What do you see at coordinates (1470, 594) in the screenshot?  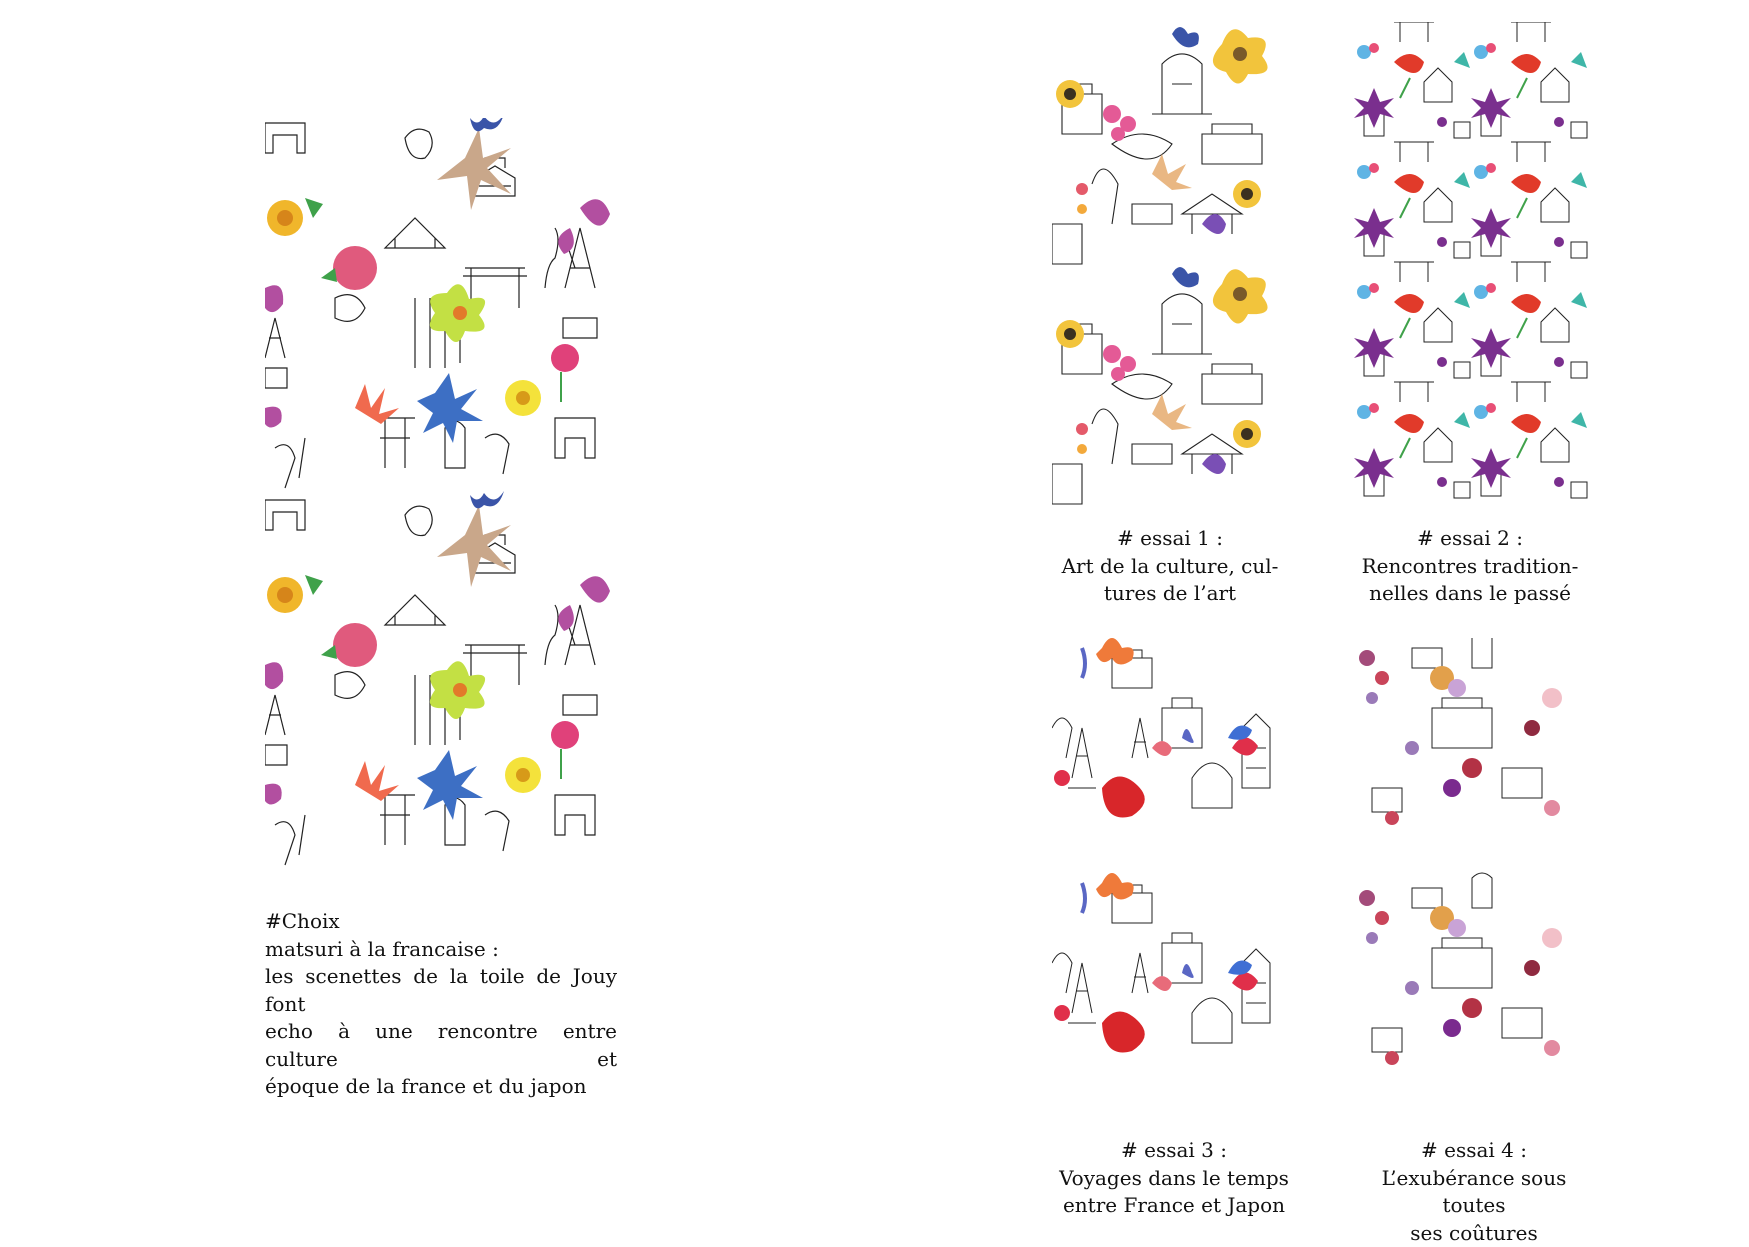 I see `essai-title-line: nelles dans le passé` at bounding box center [1470, 594].